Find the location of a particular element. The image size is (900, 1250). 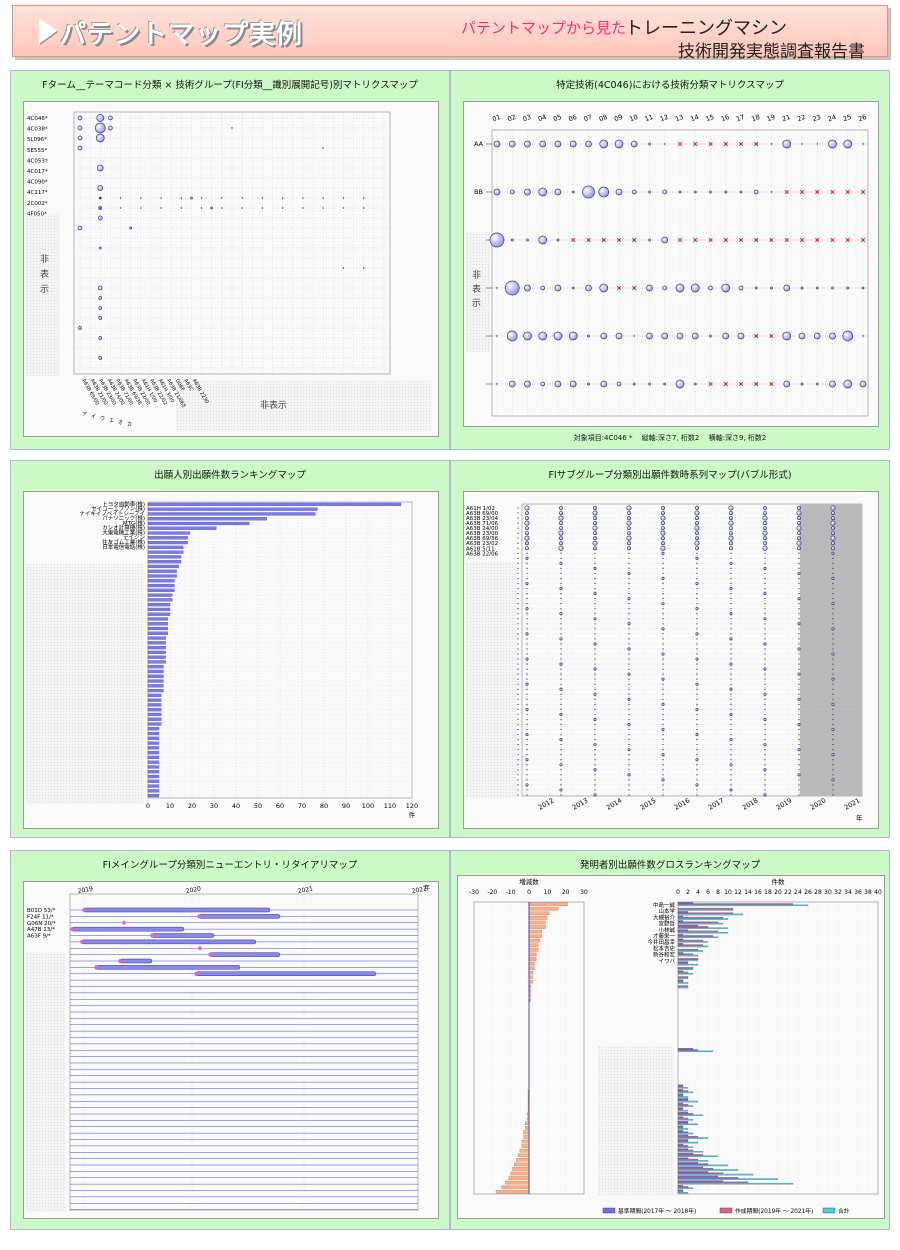

page-title: パテントマップ実例 is located at coordinates (182, 35).